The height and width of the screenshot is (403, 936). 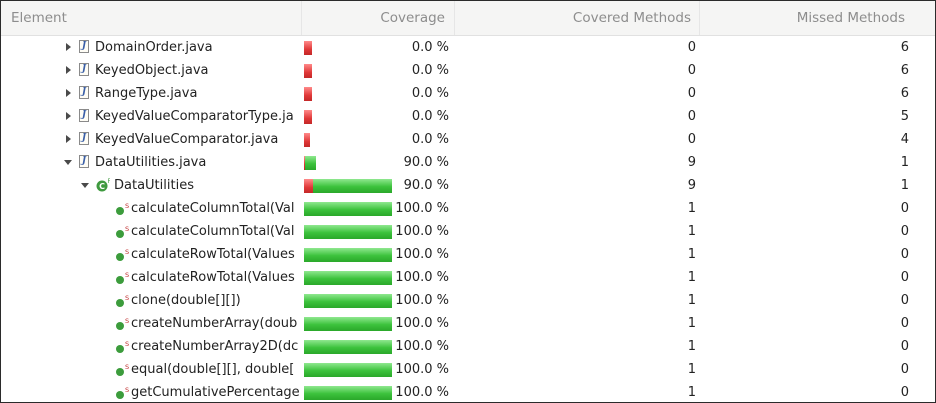 What do you see at coordinates (214, 323) in the screenshot?
I see `method-name: createNumberArray(doub` at bounding box center [214, 323].